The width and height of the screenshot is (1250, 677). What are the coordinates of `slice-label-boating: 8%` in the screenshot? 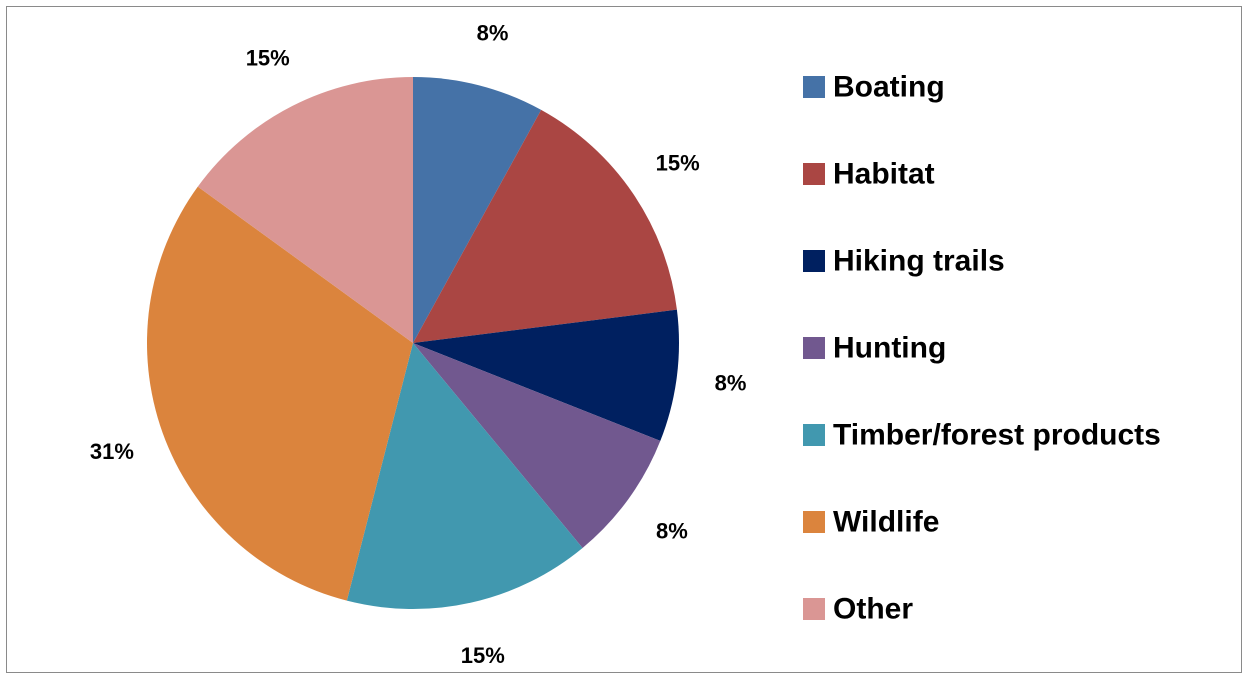 It's located at (493, 33).